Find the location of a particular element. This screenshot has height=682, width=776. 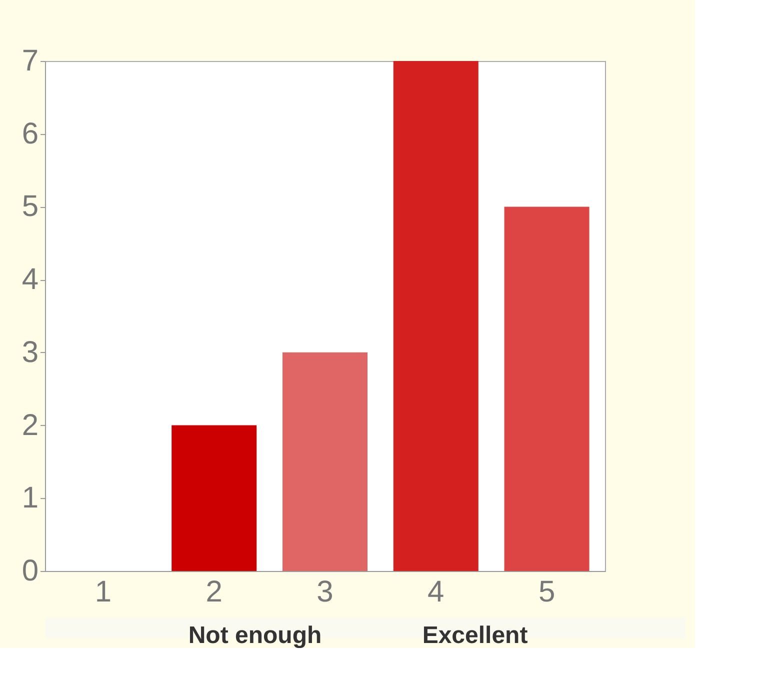

x-tick-label: 1 is located at coordinates (103, 592).